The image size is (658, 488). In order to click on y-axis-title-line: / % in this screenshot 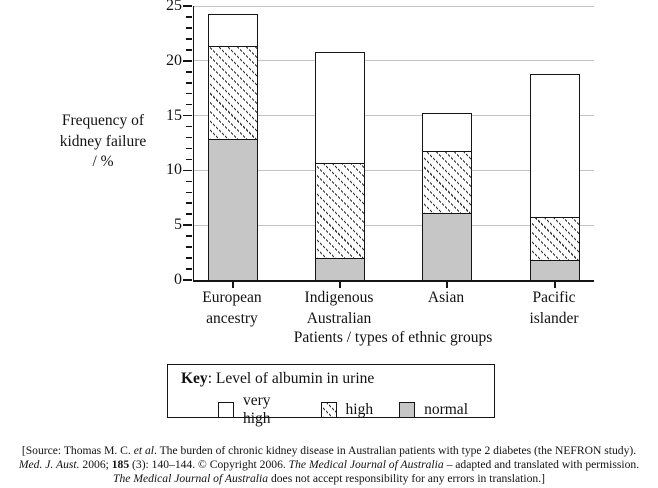, I will do `click(103, 161)`.